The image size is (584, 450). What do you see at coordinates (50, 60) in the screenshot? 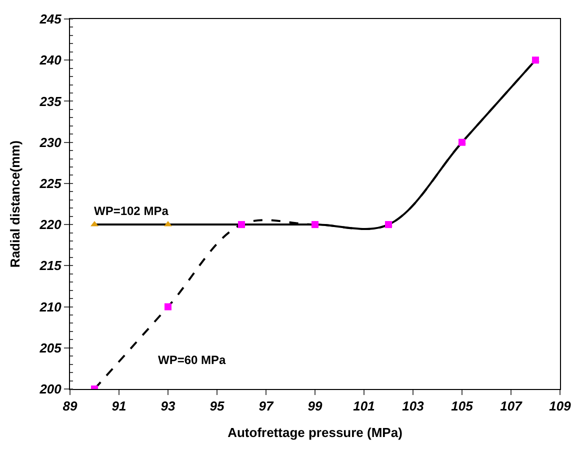
I see `y-tick-label: 240` at bounding box center [50, 60].